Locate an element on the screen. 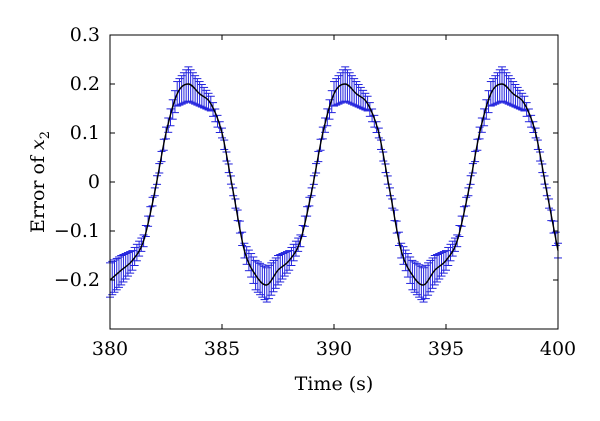  y-tick-label: 0.3 is located at coordinates (85, 35).